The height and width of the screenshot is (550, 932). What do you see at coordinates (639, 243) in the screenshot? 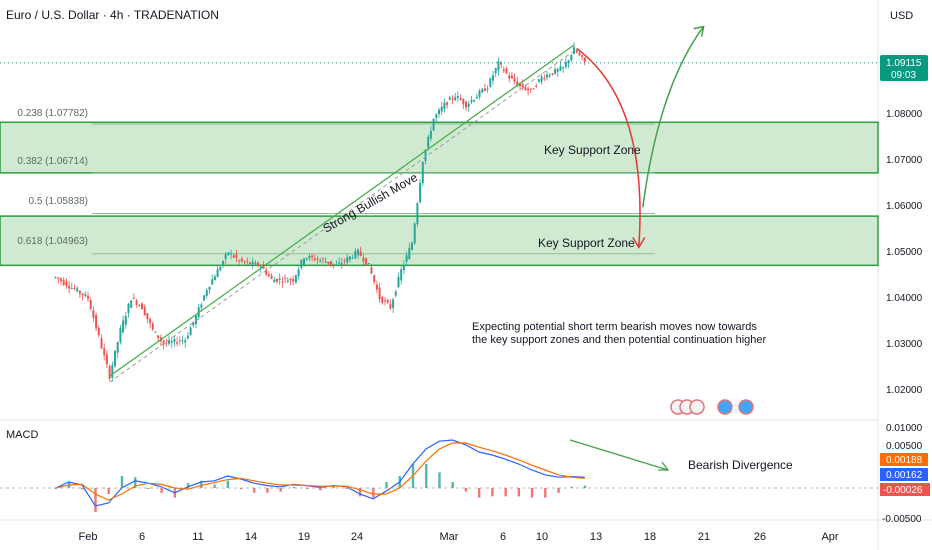
I see `projection-down-arrowhead` at bounding box center [639, 243].